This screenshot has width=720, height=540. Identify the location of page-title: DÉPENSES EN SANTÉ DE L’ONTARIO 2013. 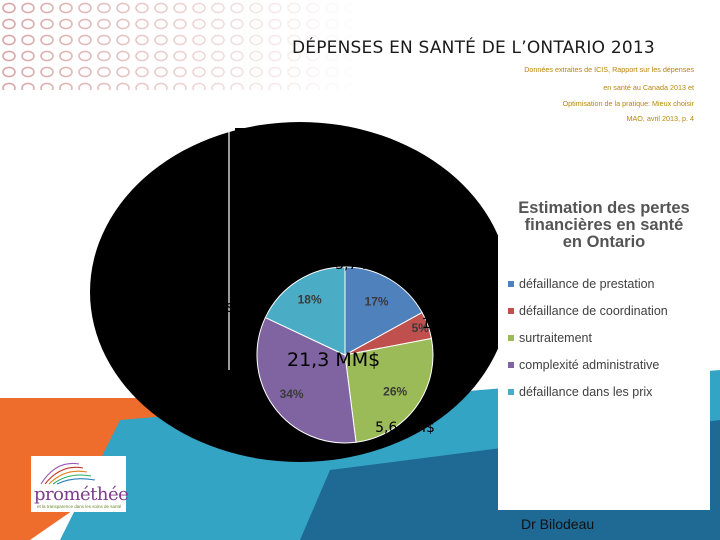
(473, 48).